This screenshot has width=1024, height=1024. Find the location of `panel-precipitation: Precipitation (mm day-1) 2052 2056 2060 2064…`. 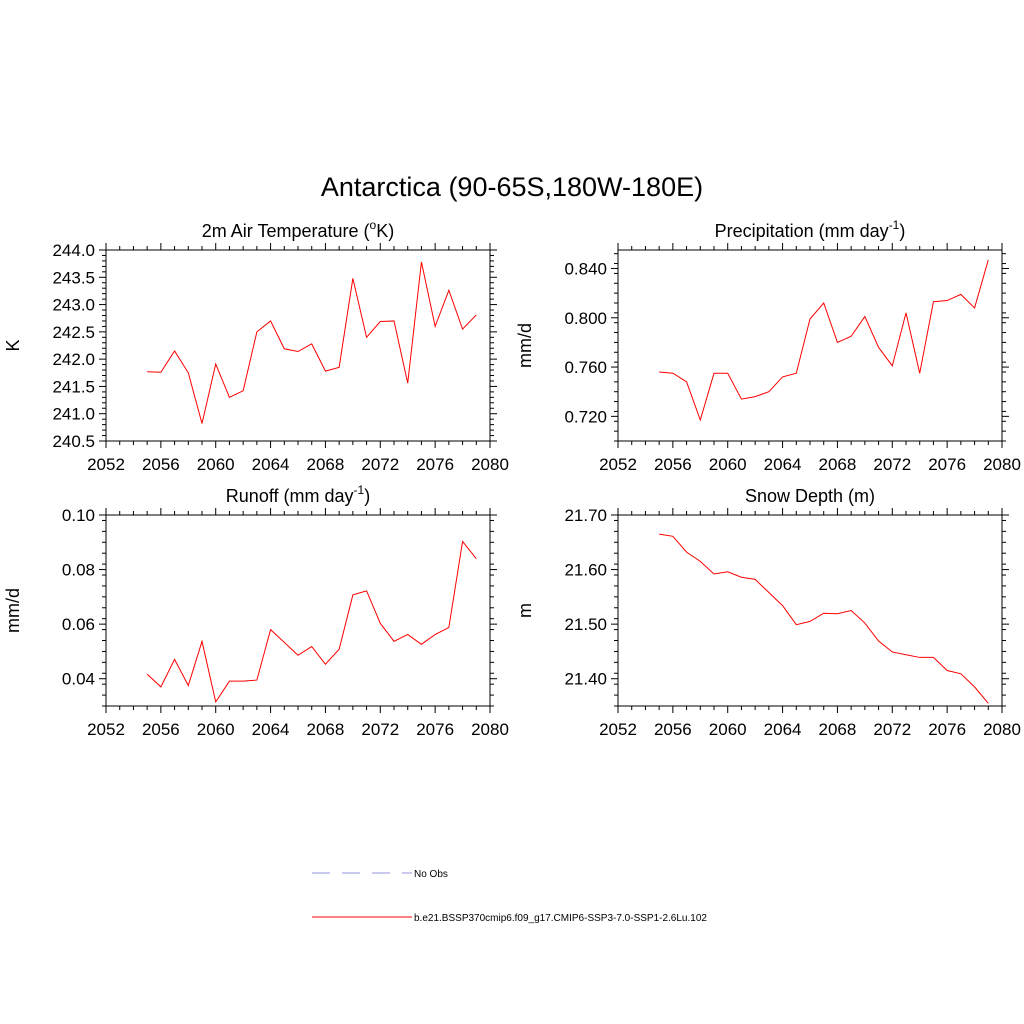

panel-precipitation: Precipitation (mm day-1) 2052 2056 2060 2064… is located at coordinates (768, 346).